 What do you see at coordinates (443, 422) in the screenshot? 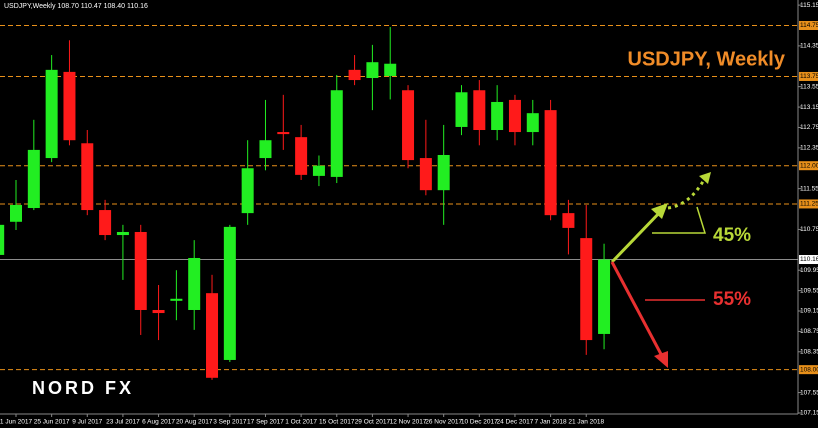
I see `x-tick-label: 26 Nov 2017` at bounding box center [443, 422].